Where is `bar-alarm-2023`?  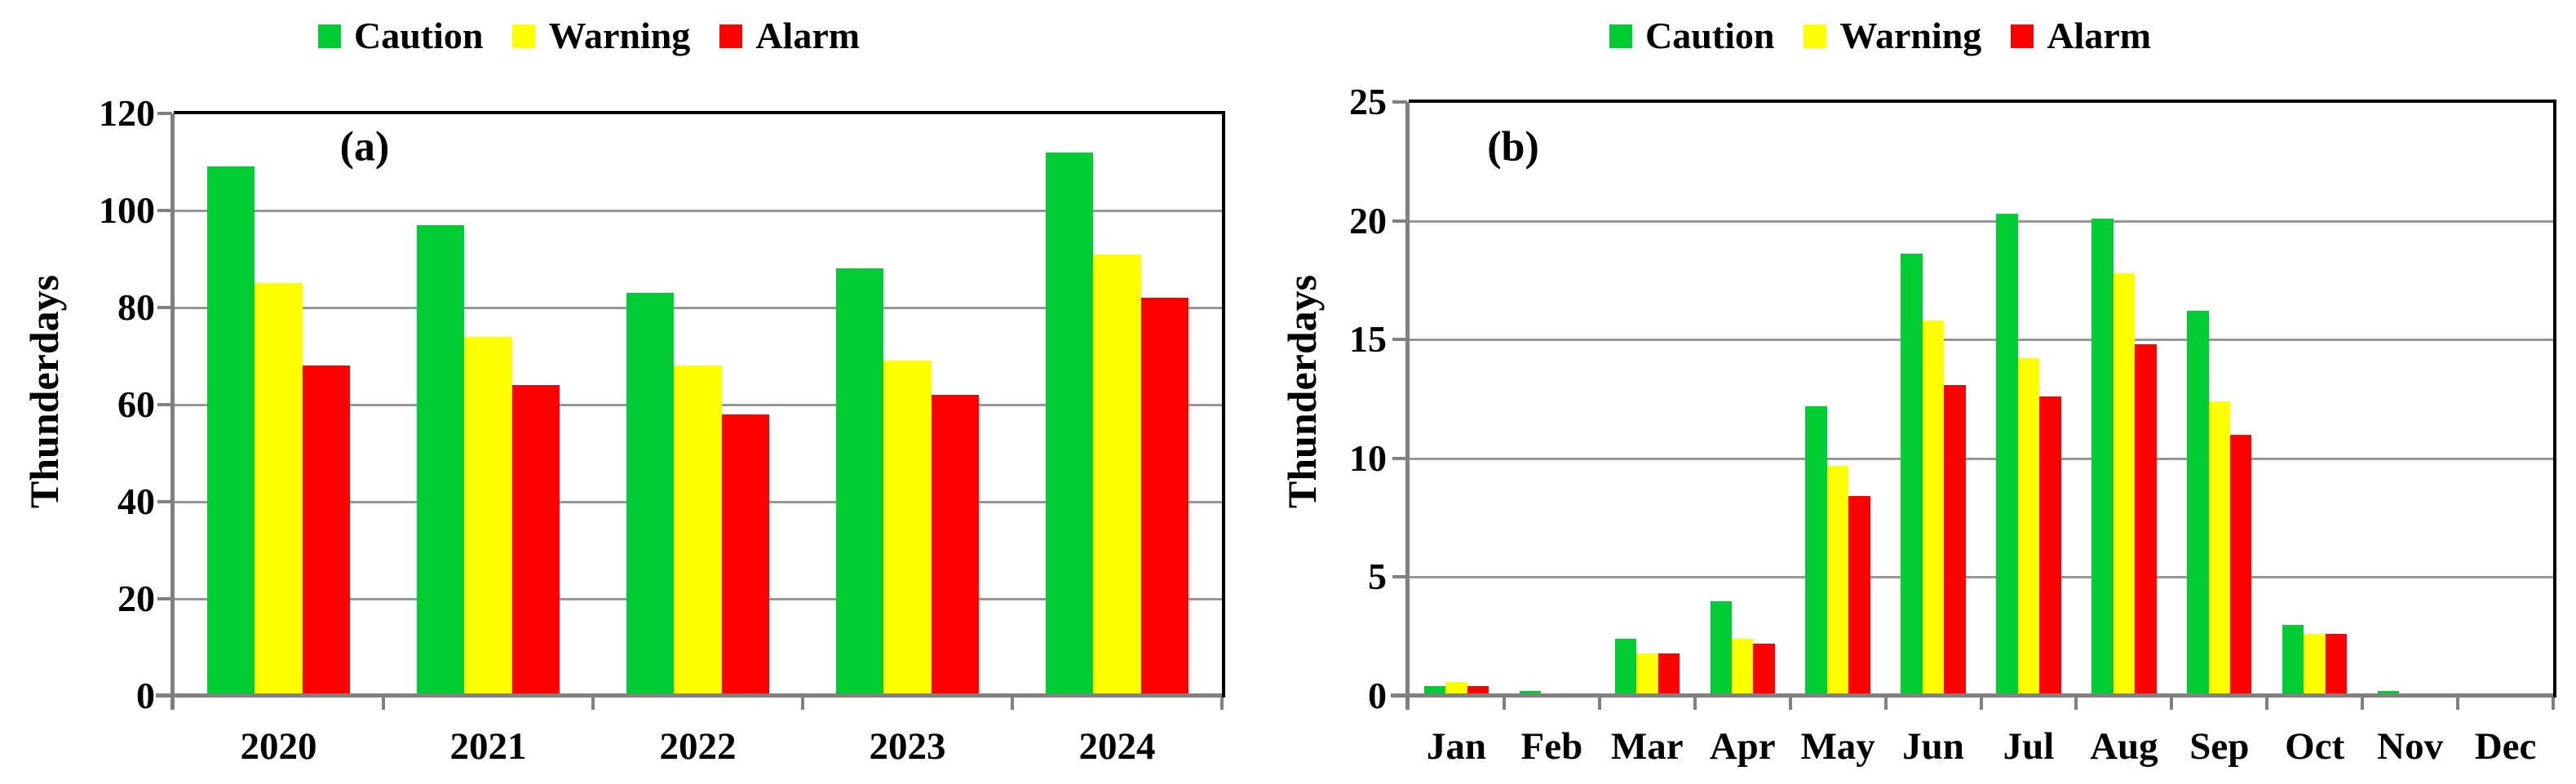 bar-alarm-2023 is located at coordinates (955, 545).